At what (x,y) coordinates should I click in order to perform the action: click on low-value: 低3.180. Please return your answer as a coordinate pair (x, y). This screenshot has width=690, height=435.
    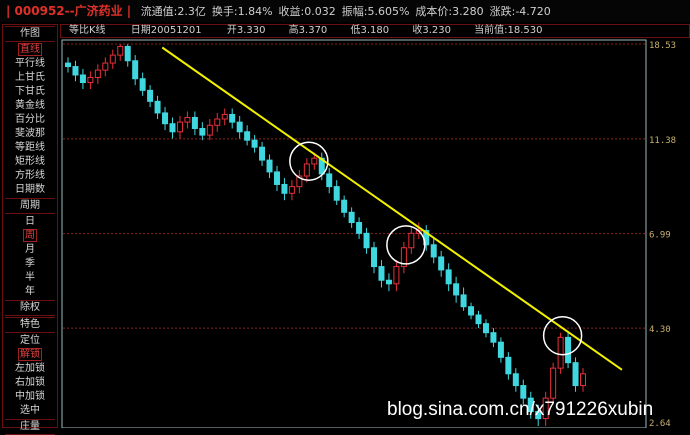
    Looking at the image, I should click on (370, 30).